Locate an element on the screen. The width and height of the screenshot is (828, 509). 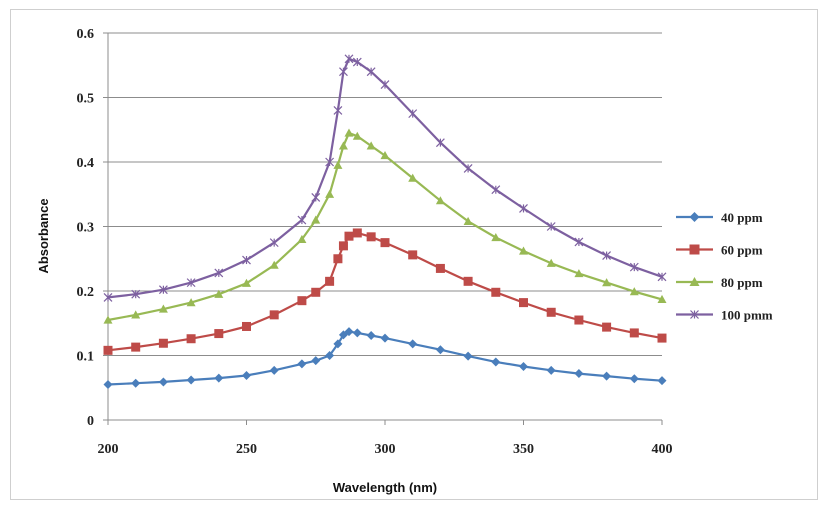
legend-label: 100 pmm is located at coordinates (747, 315).